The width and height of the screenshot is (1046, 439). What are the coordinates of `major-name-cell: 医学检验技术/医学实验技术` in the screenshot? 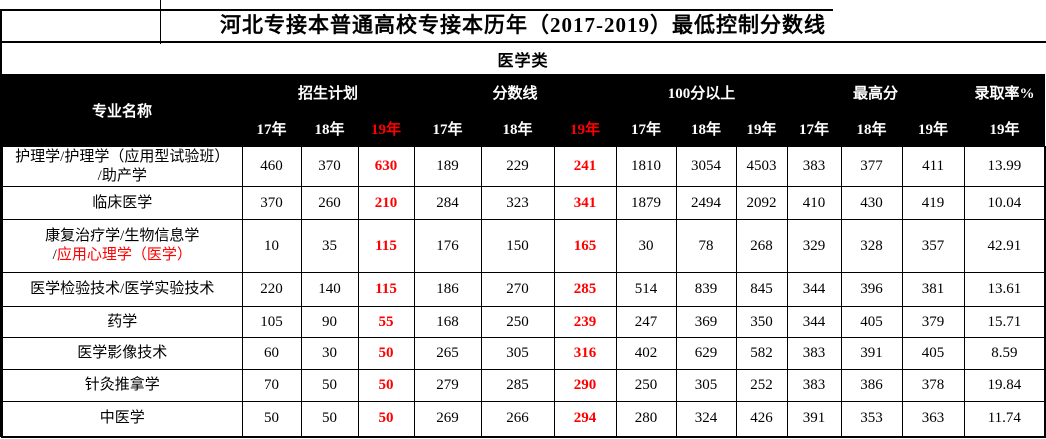 It's located at (122, 289).